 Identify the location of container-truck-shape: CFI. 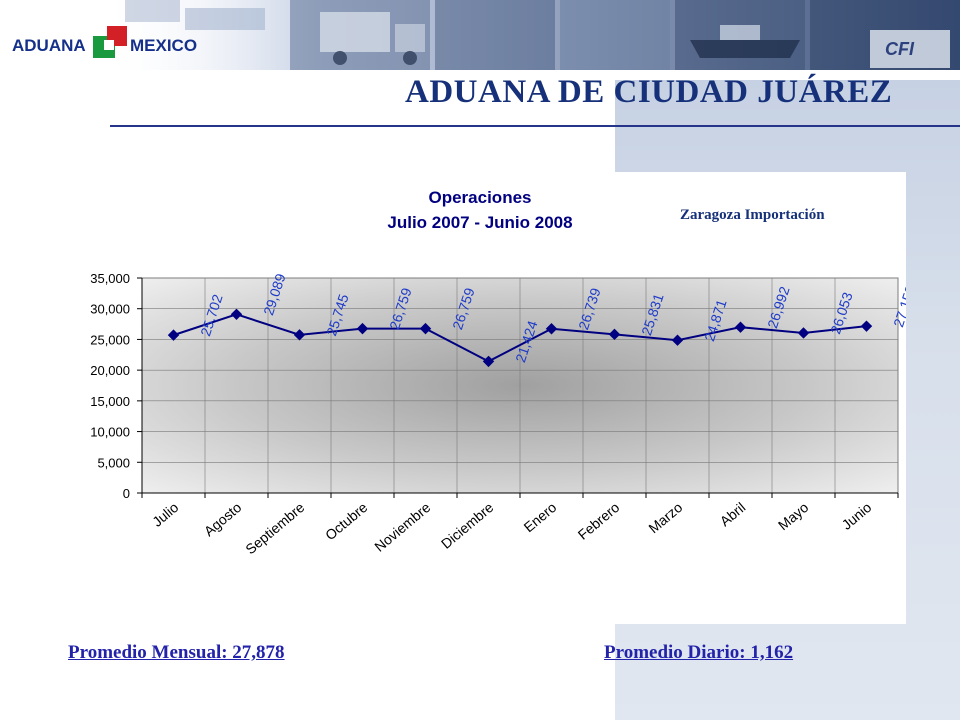
(910, 49).